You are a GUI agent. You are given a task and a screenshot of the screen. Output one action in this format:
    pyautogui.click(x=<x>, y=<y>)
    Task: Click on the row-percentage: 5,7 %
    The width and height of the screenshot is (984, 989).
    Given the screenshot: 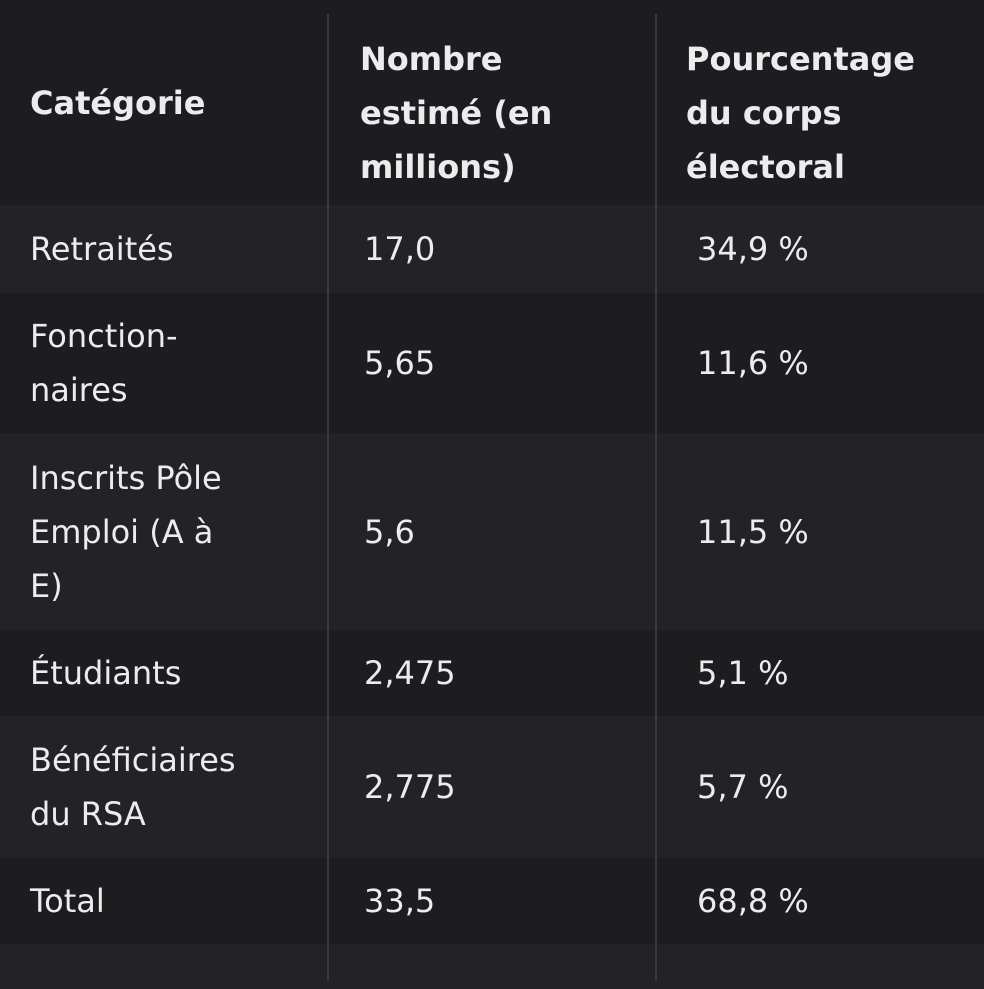 What is the action you would take?
    pyautogui.click(x=840, y=787)
    